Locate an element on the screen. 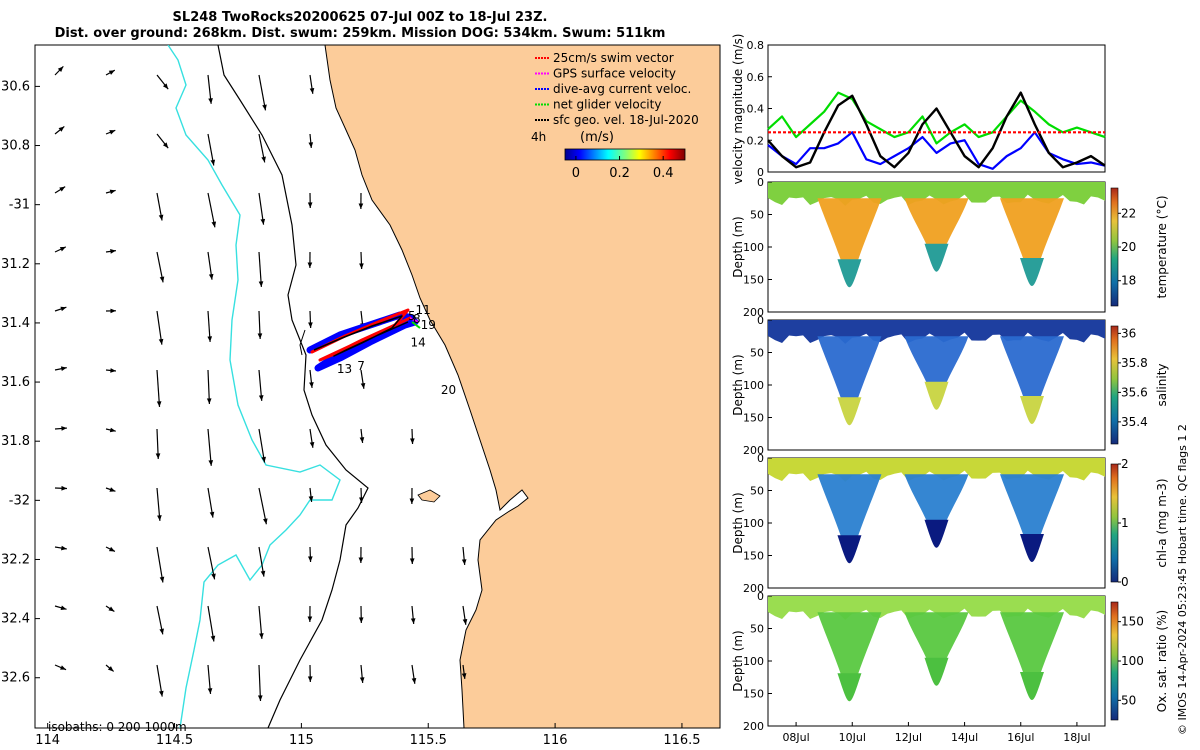 The image size is (1200, 750). section-colorbar-tick-label: 22 is located at coordinates (1128, 213).